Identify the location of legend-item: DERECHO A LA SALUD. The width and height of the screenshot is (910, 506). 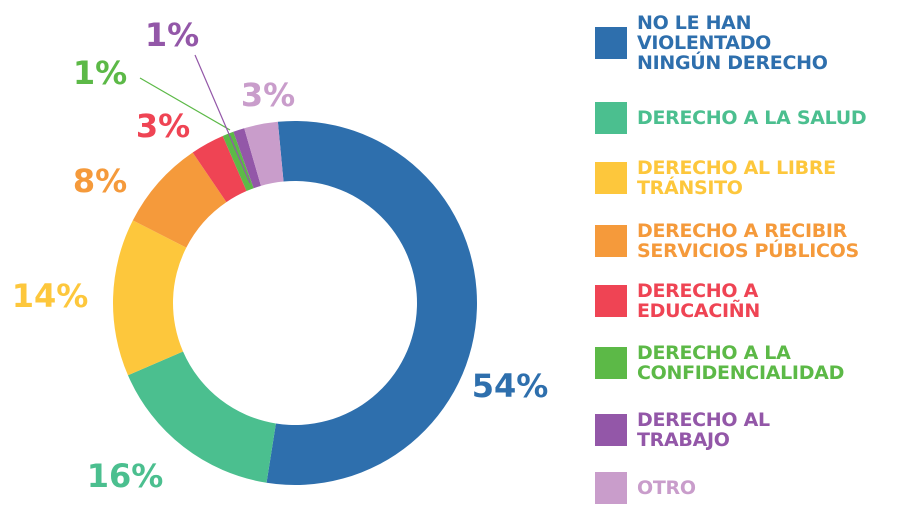
(751, 118).